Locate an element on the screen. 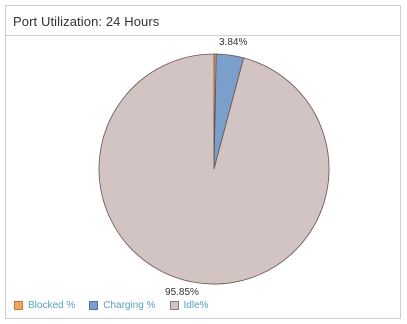 The image size is (407, 324). legend-swatch-blocked is located at coordinates (18, 305).